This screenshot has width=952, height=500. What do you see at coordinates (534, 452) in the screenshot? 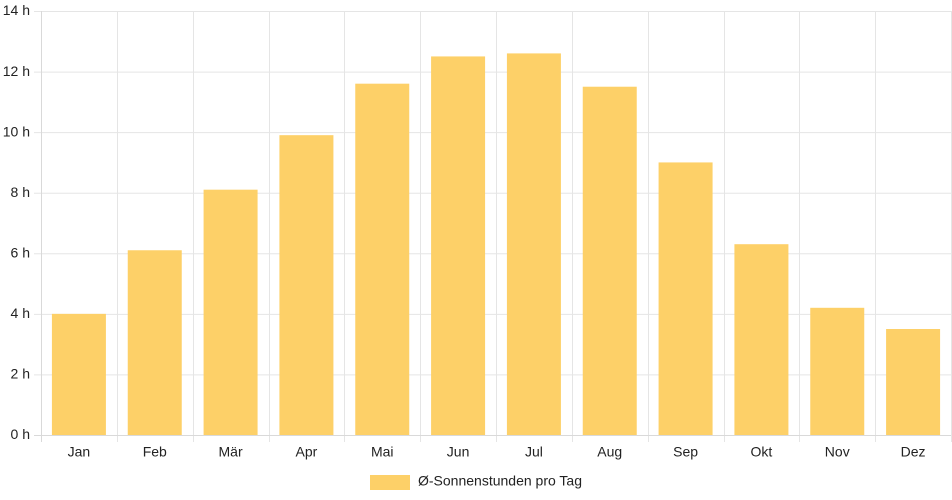
I see `x-tick-label: Jul` at bounding box center [534, 452].